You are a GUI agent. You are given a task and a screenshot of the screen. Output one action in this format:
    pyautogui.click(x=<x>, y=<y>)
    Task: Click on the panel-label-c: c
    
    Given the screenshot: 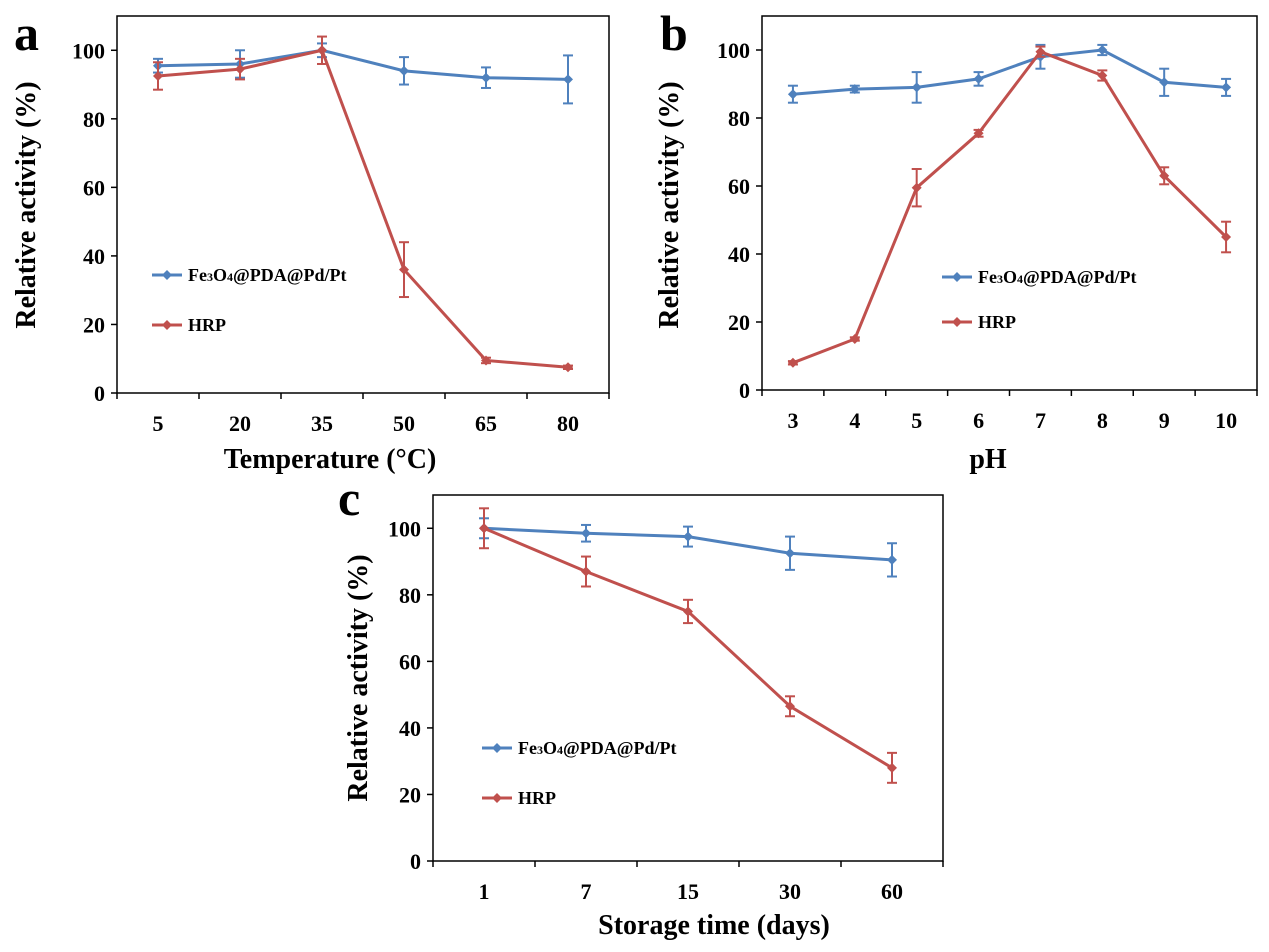 What is the action you would take?
    pyautogui.click(x=349, y=498)
    